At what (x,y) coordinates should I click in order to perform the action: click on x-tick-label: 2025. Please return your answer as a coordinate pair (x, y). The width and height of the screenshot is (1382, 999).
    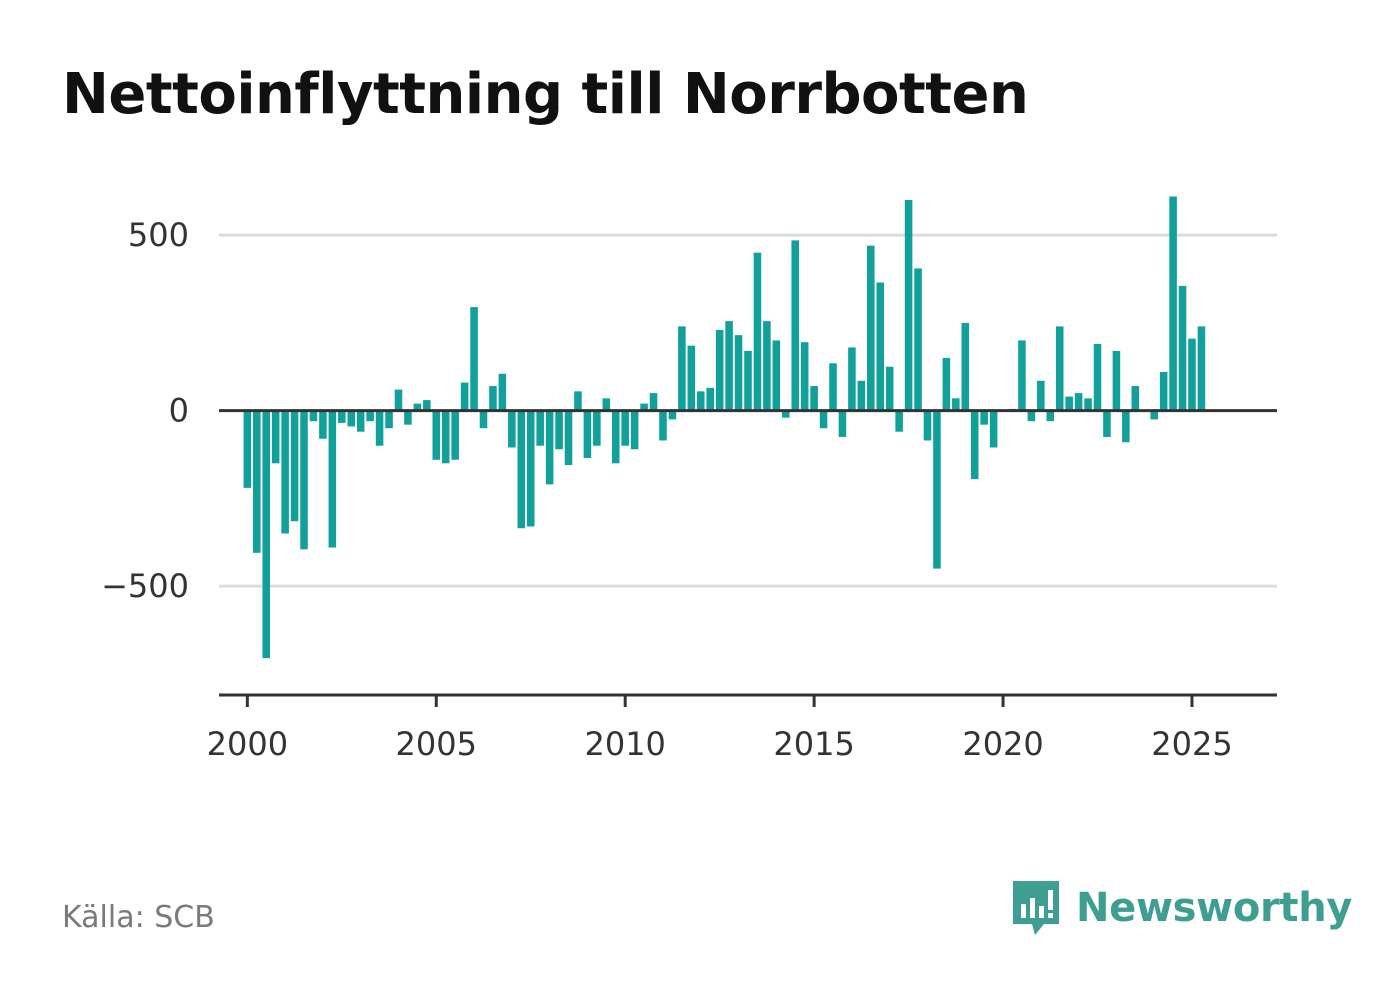
    Looking at the image, I should click on (1191, 744).